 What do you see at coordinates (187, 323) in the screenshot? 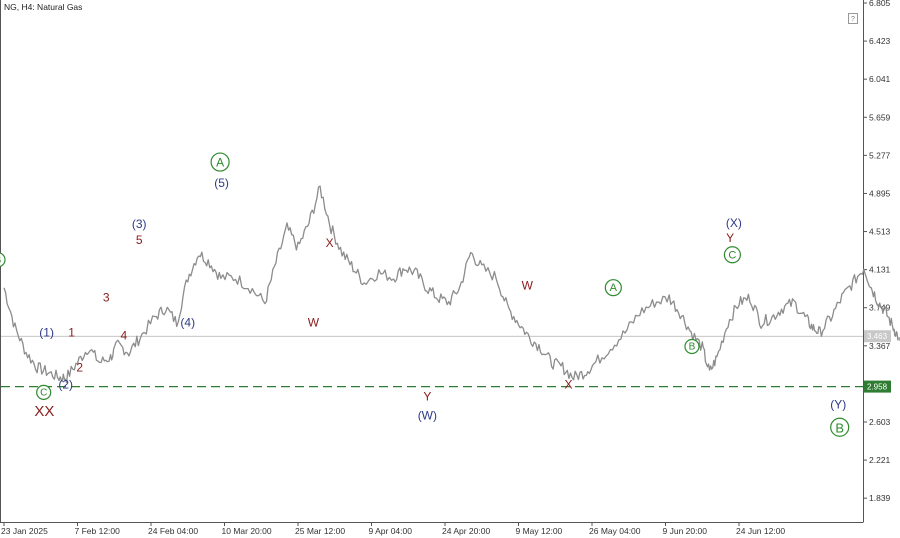
I see `wave-label: (4)` at bounding box center [187, 323].